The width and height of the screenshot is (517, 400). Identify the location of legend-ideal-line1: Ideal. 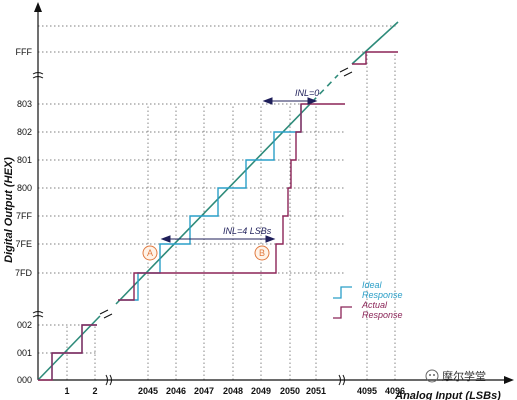
(372, 285).